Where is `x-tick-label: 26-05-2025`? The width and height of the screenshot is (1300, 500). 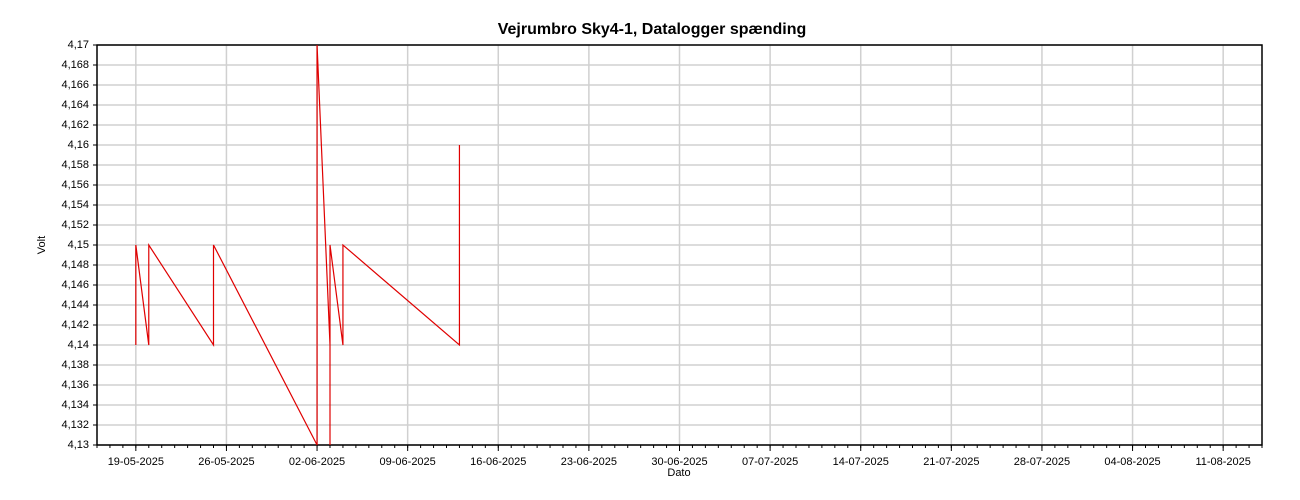
x-tick-label: 26-05-2025 is located at coordinates (226, 462).